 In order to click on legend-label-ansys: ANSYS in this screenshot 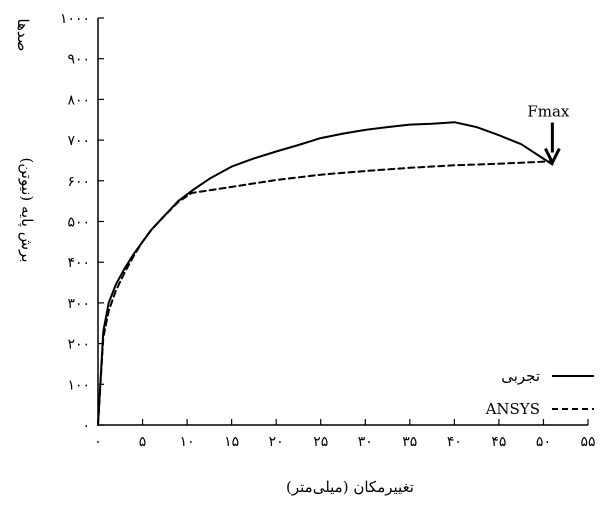, I will do `click(512, 409)`.